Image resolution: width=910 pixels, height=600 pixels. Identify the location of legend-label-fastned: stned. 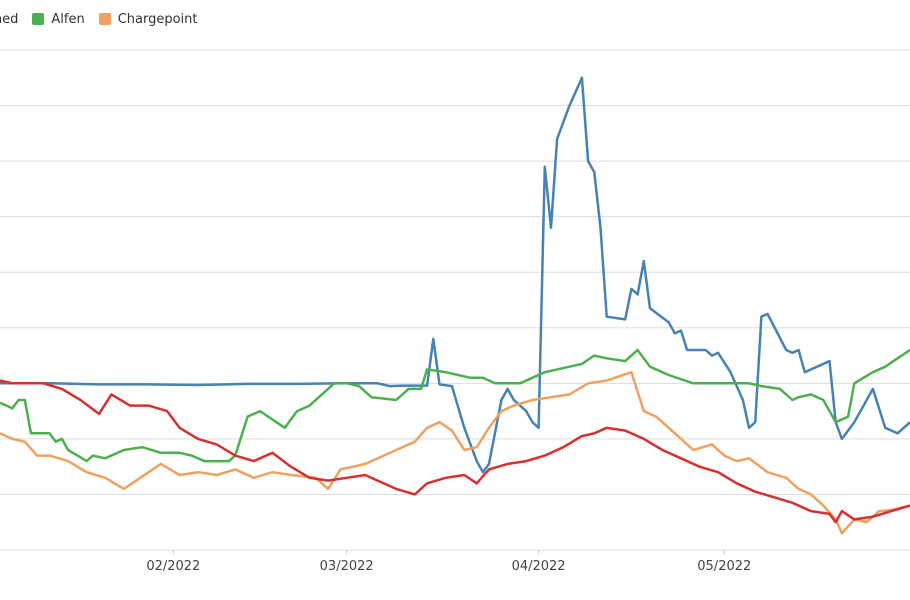
(9, 19).